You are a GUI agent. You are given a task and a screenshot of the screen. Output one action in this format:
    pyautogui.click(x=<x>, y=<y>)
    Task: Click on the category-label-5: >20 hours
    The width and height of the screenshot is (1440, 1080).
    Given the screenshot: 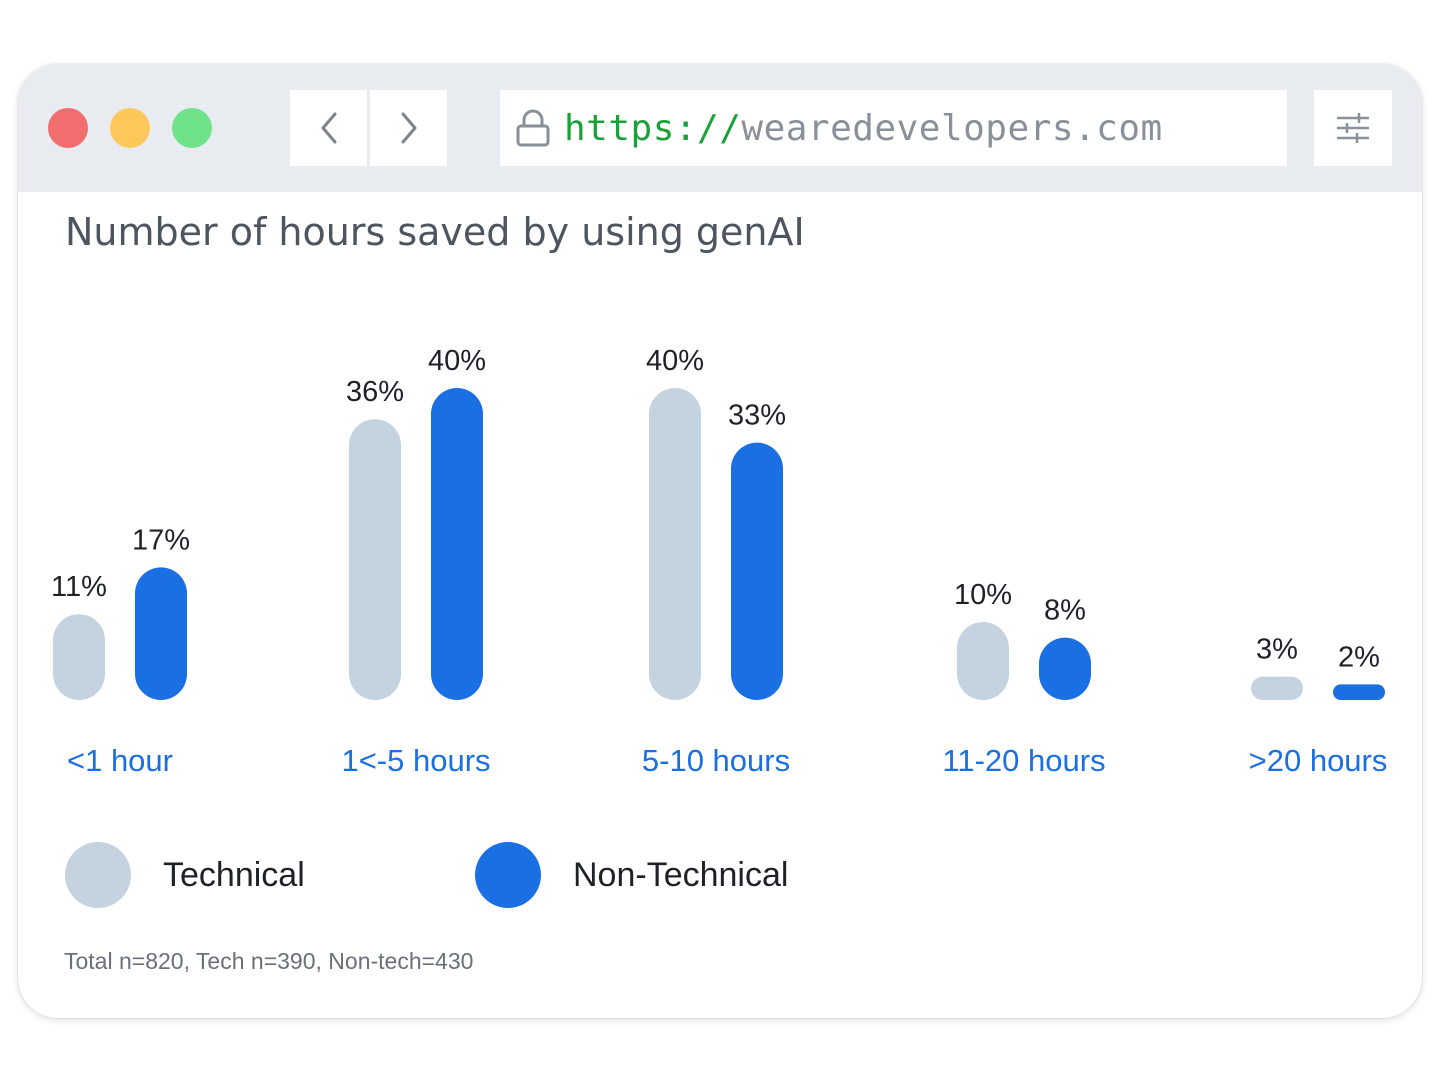 What is the action you would take?
    pyautogui.click(x=1318, y=760)
    